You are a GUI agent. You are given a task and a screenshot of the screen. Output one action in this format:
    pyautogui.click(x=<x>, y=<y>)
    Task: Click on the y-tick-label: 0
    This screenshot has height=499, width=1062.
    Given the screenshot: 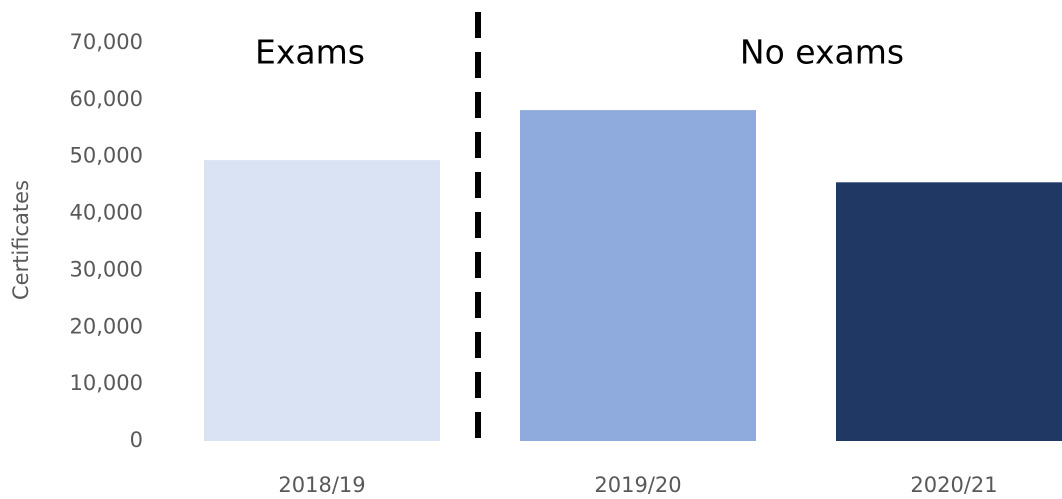 What is the action you would take?
    pyautogui.click(x=136, y=440)
    